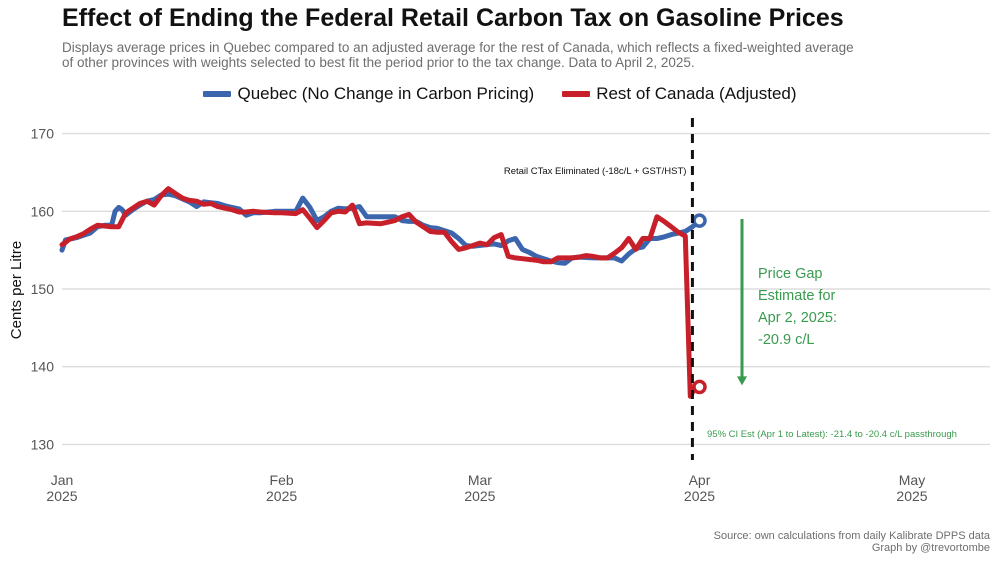 The image size is (1000, 563). What do you see at coordinates (930, 548) in the screenshot?
I see `credit-text: Graph by @trevortombe` at bounding box center [930, 548].